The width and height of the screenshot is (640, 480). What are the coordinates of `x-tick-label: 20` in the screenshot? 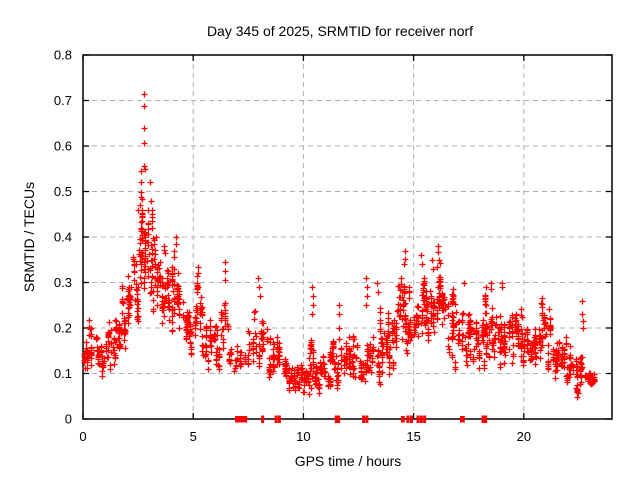 It's located at (524, 436).